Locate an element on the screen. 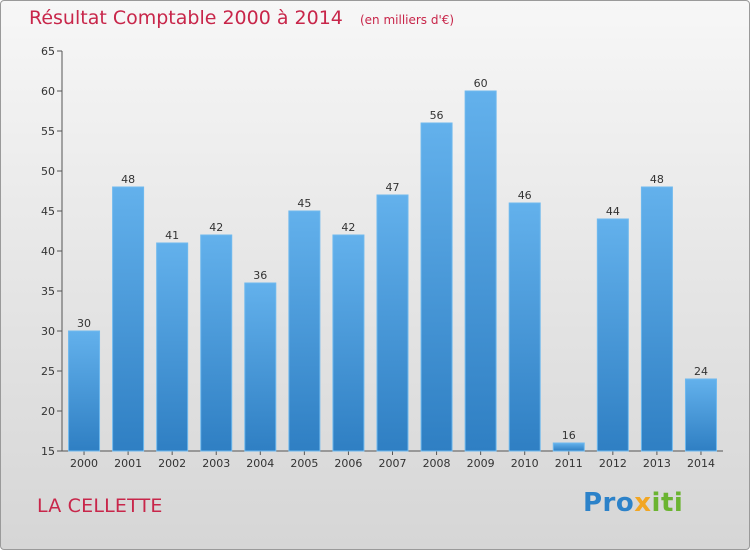 This screenshot has width=750, height=550. x-tick-label: 2010 is located at coordinates (525, 463).